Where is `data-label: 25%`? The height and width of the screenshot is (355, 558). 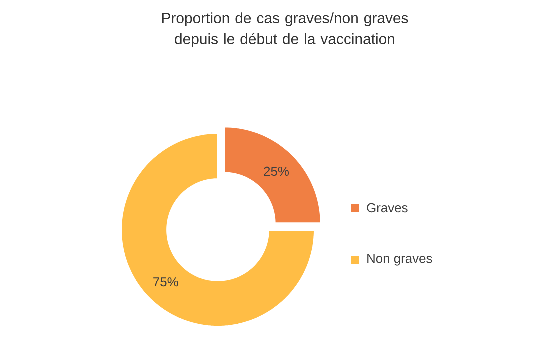
data-label: 25% is located at coordinates (276, 171).